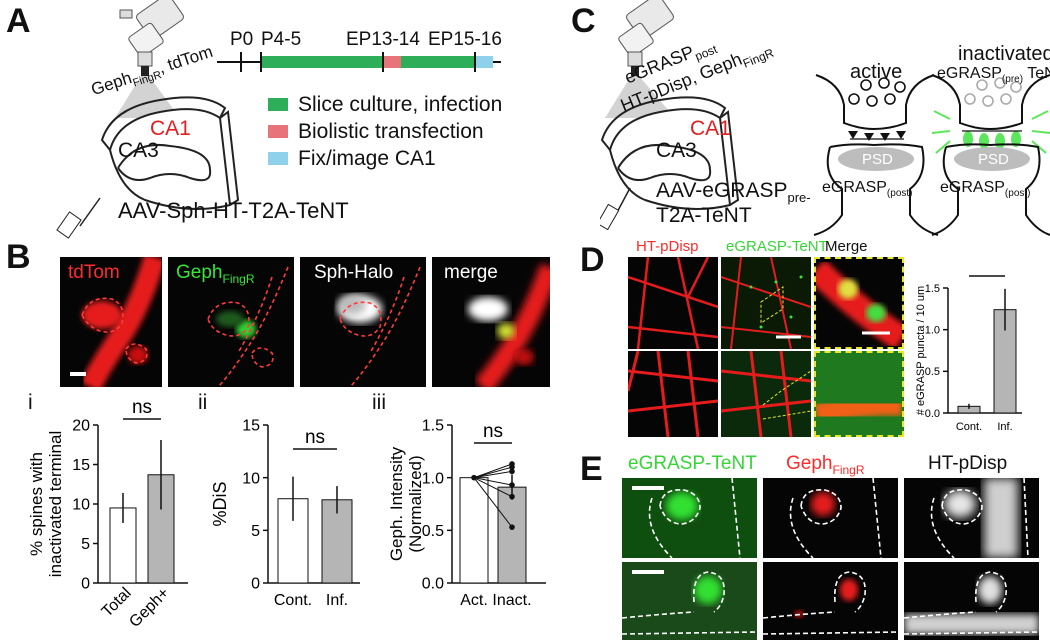  What do you see at coordinates (94, 272) in the screenshot?
I see `micro-label-tdtom: tdTom` at bounding box center [94, 272].